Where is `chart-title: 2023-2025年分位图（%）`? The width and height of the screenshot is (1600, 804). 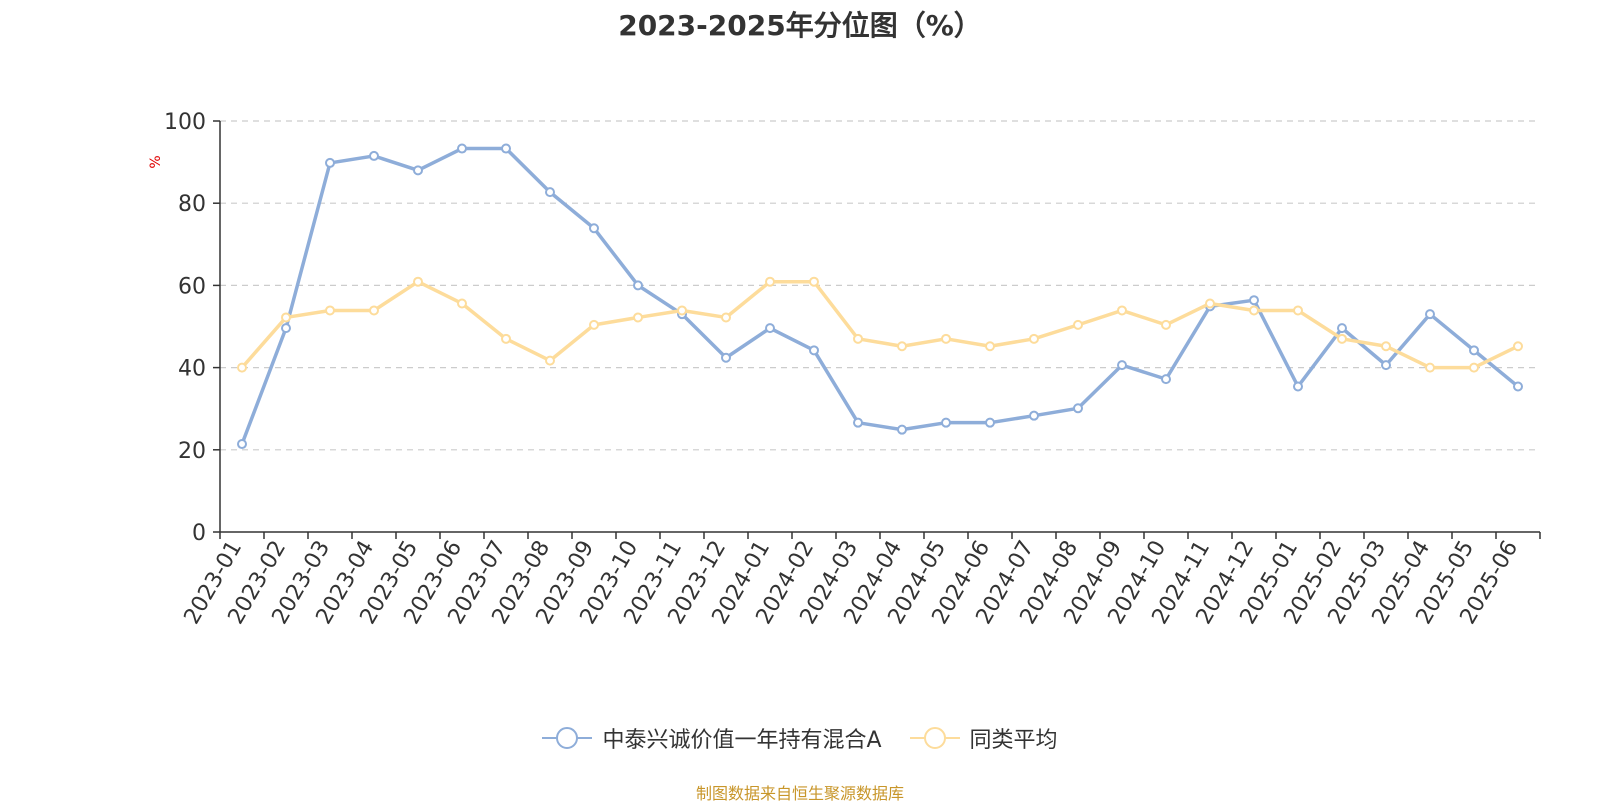
chart-title: 2023-2025年分位图（%） is located at coordinates (800, 25).